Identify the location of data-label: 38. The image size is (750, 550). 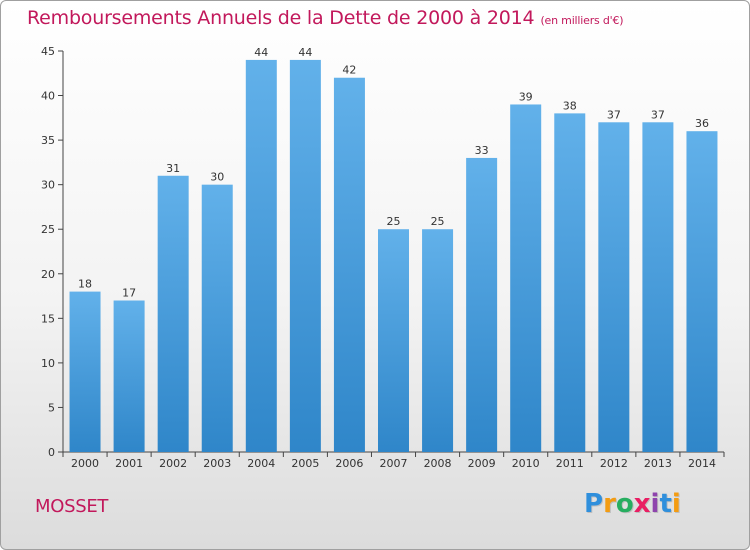
(570, 105).